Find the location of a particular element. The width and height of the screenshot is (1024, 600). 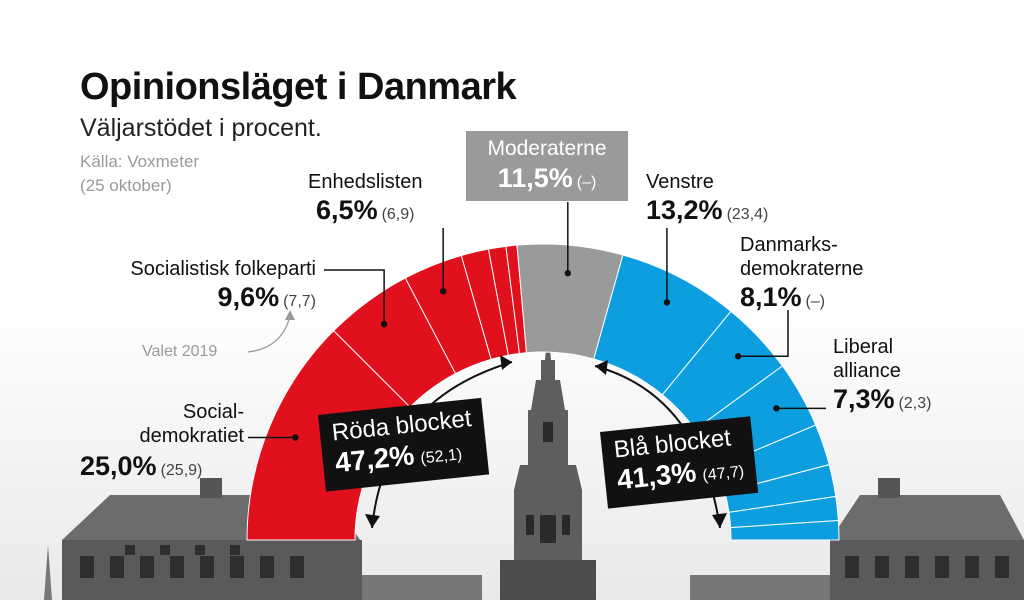

party-name-line2: demokratiet is located at coordinates (192, 436).